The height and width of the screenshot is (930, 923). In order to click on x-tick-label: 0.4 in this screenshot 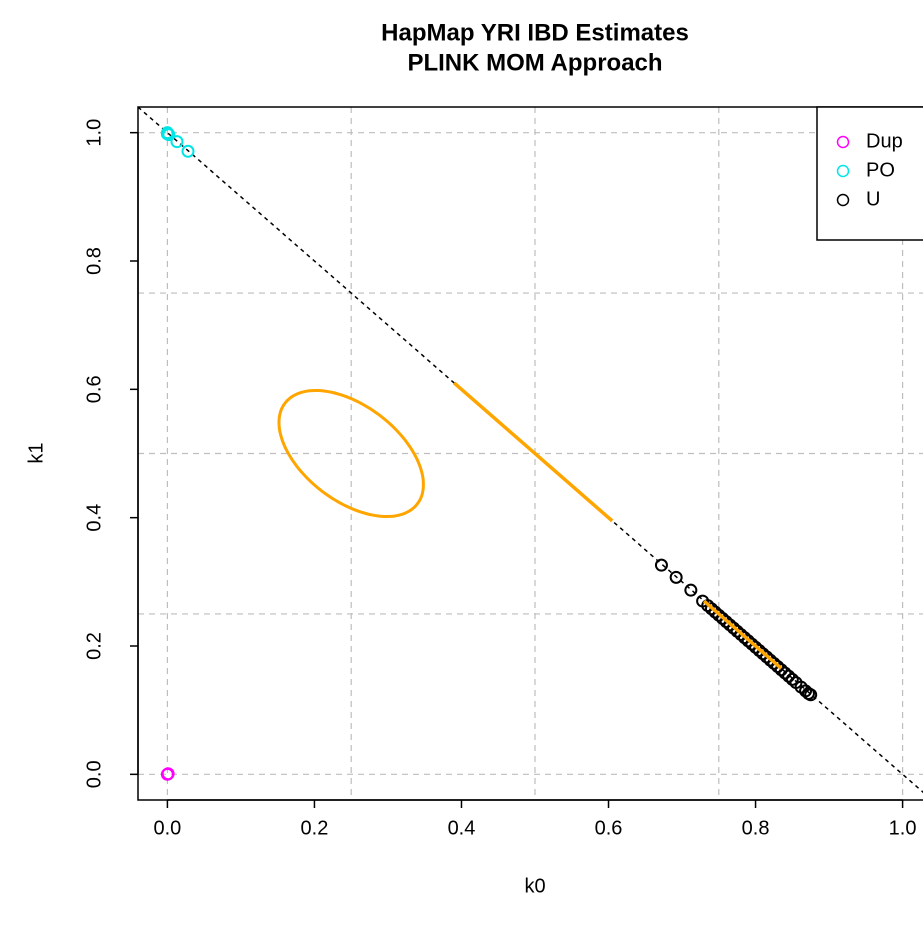, I will do `click(462, 828)`.